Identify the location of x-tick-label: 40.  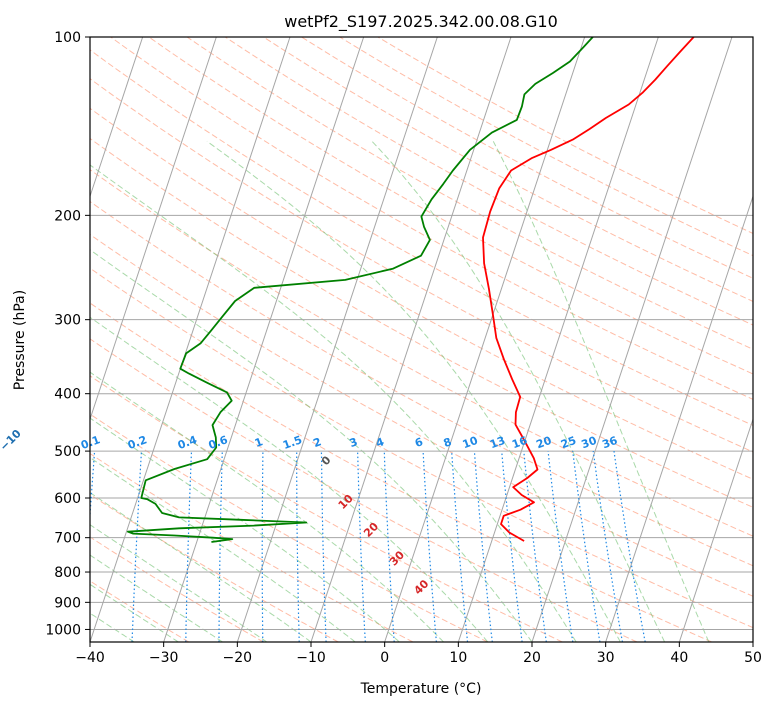
(679, 658).